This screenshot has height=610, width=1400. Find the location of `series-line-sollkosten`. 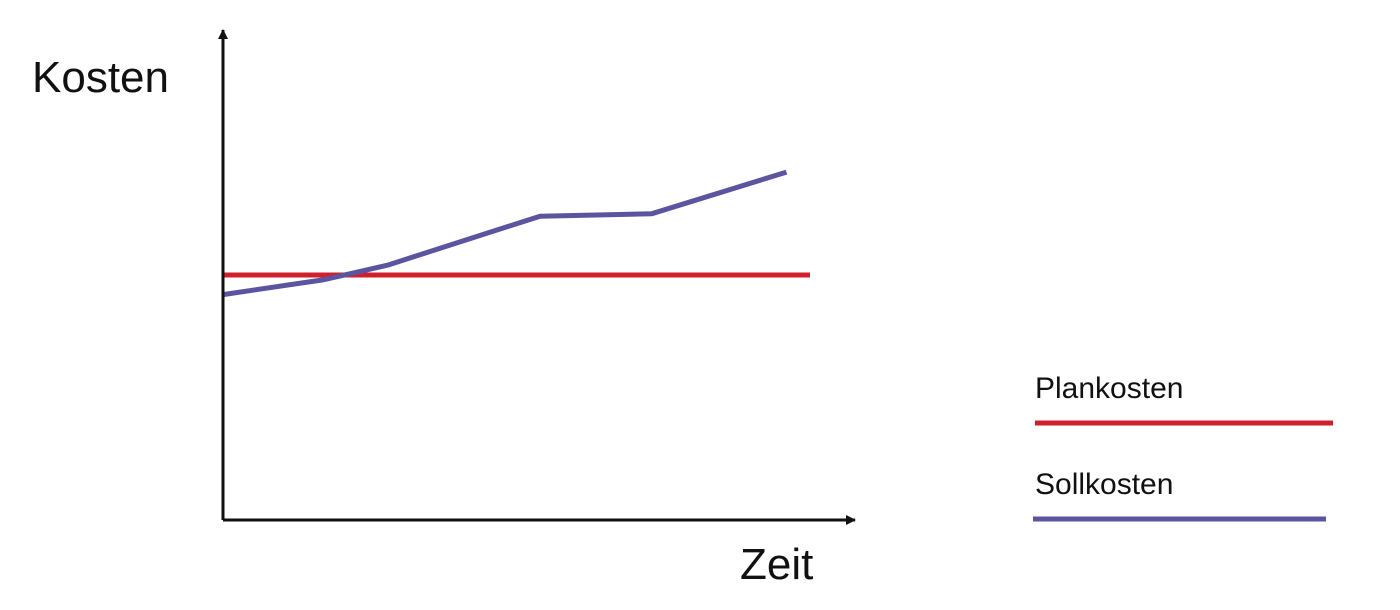

series-line-sollkosten is located at coordinates (505, 233).